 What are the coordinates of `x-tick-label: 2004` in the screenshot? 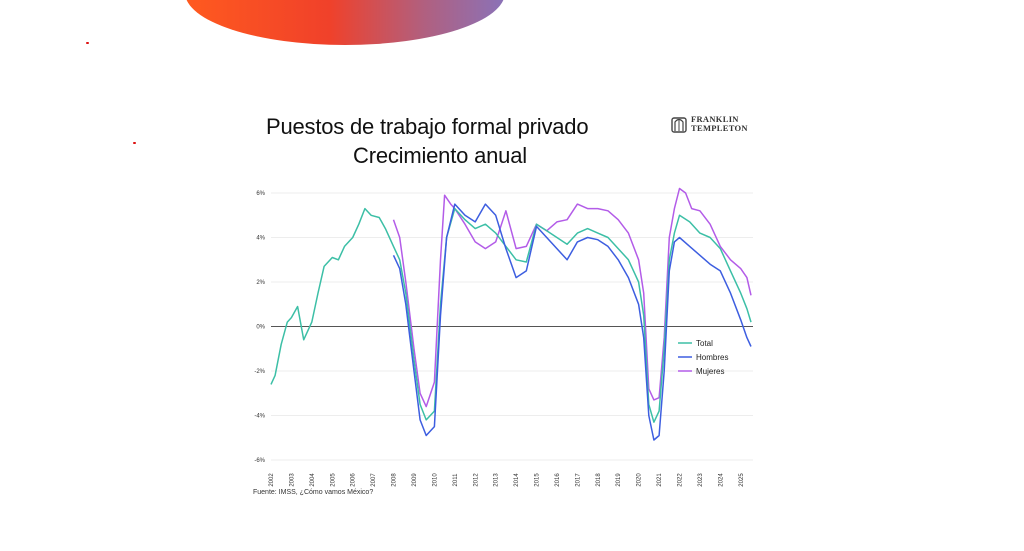 It's located at (313, 480).